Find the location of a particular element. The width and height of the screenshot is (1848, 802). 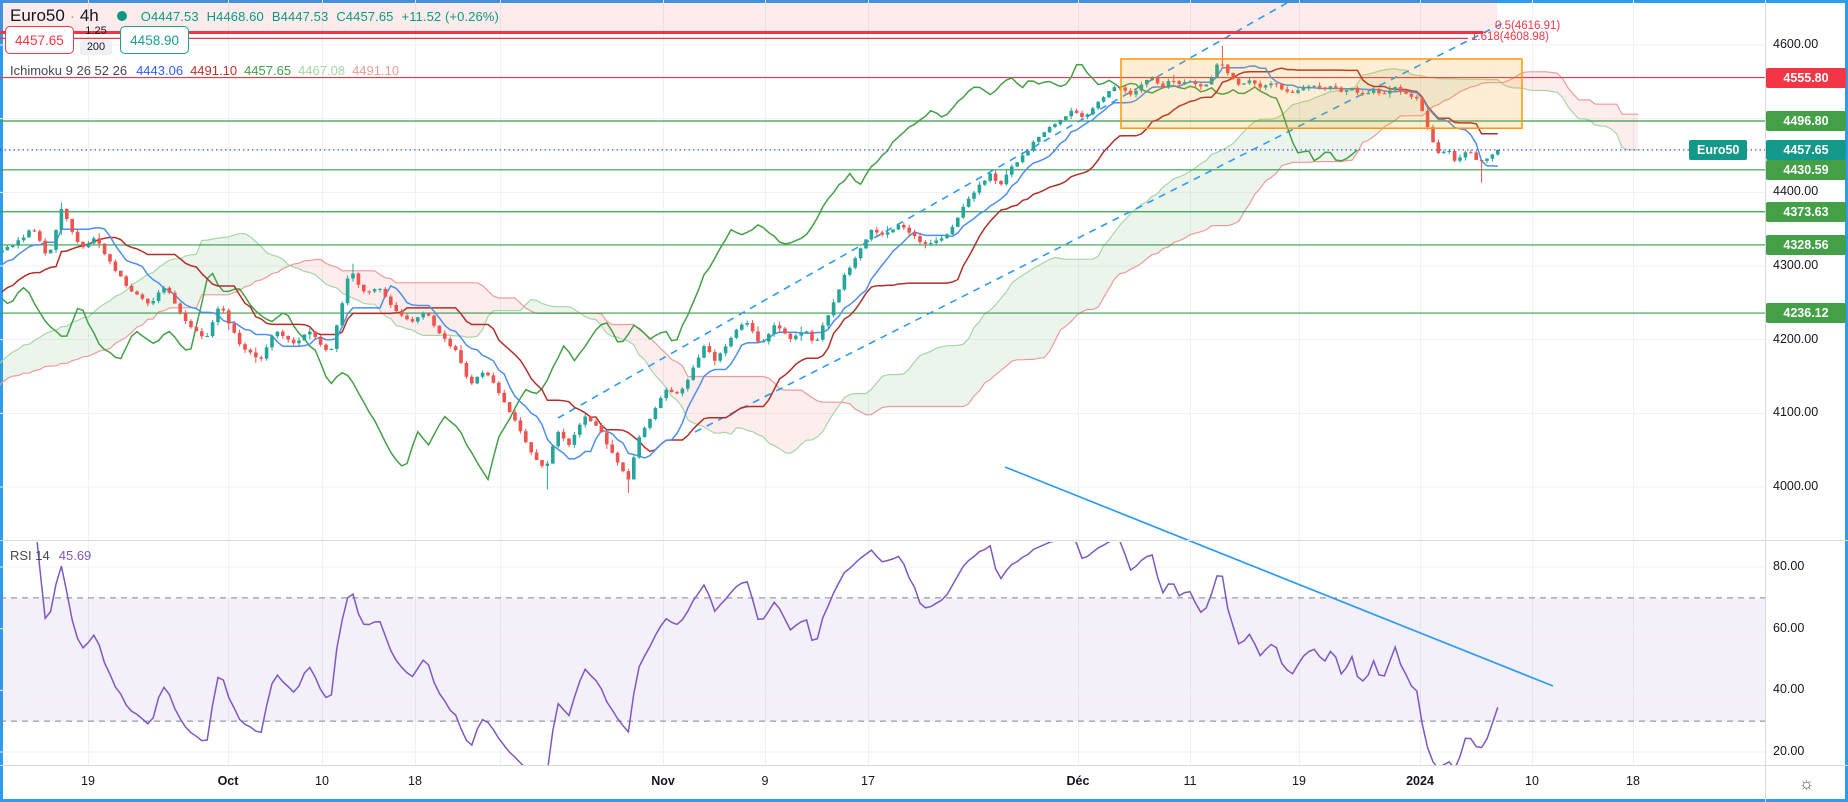

ichimoku-conversion-value: 4443.06 is located at coordinates (160, 70).